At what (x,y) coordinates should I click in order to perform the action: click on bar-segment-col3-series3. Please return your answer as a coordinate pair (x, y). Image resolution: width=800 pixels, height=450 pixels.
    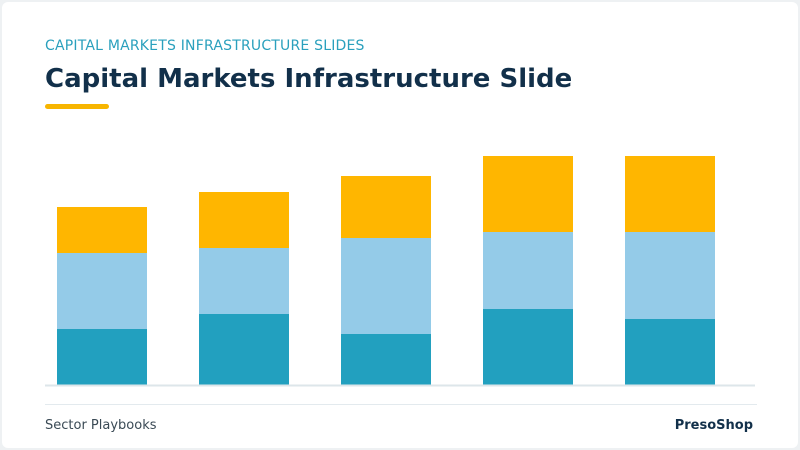
    Looking at the image, I should click on (386, 207).